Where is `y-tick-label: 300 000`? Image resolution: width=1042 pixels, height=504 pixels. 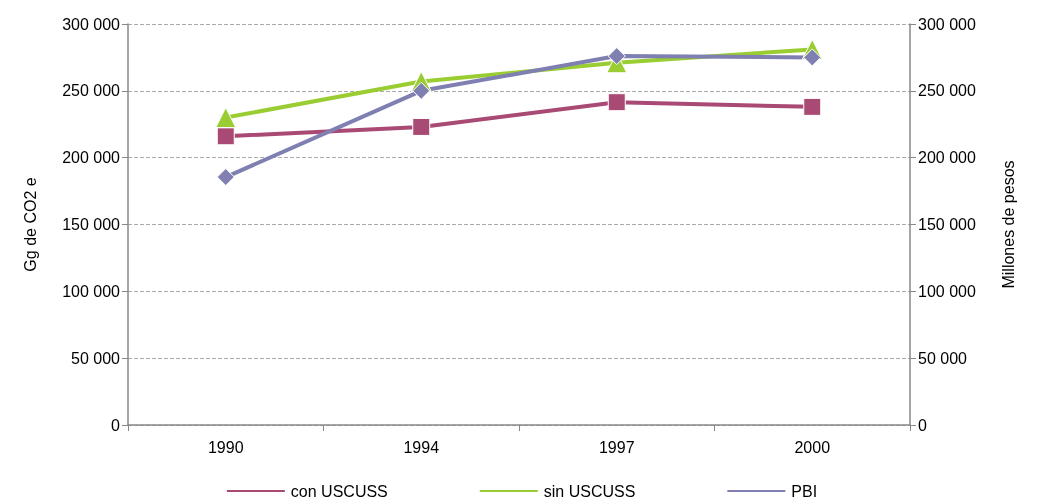 y-tick-label: 300 000 is located at coordinates (91, 24).